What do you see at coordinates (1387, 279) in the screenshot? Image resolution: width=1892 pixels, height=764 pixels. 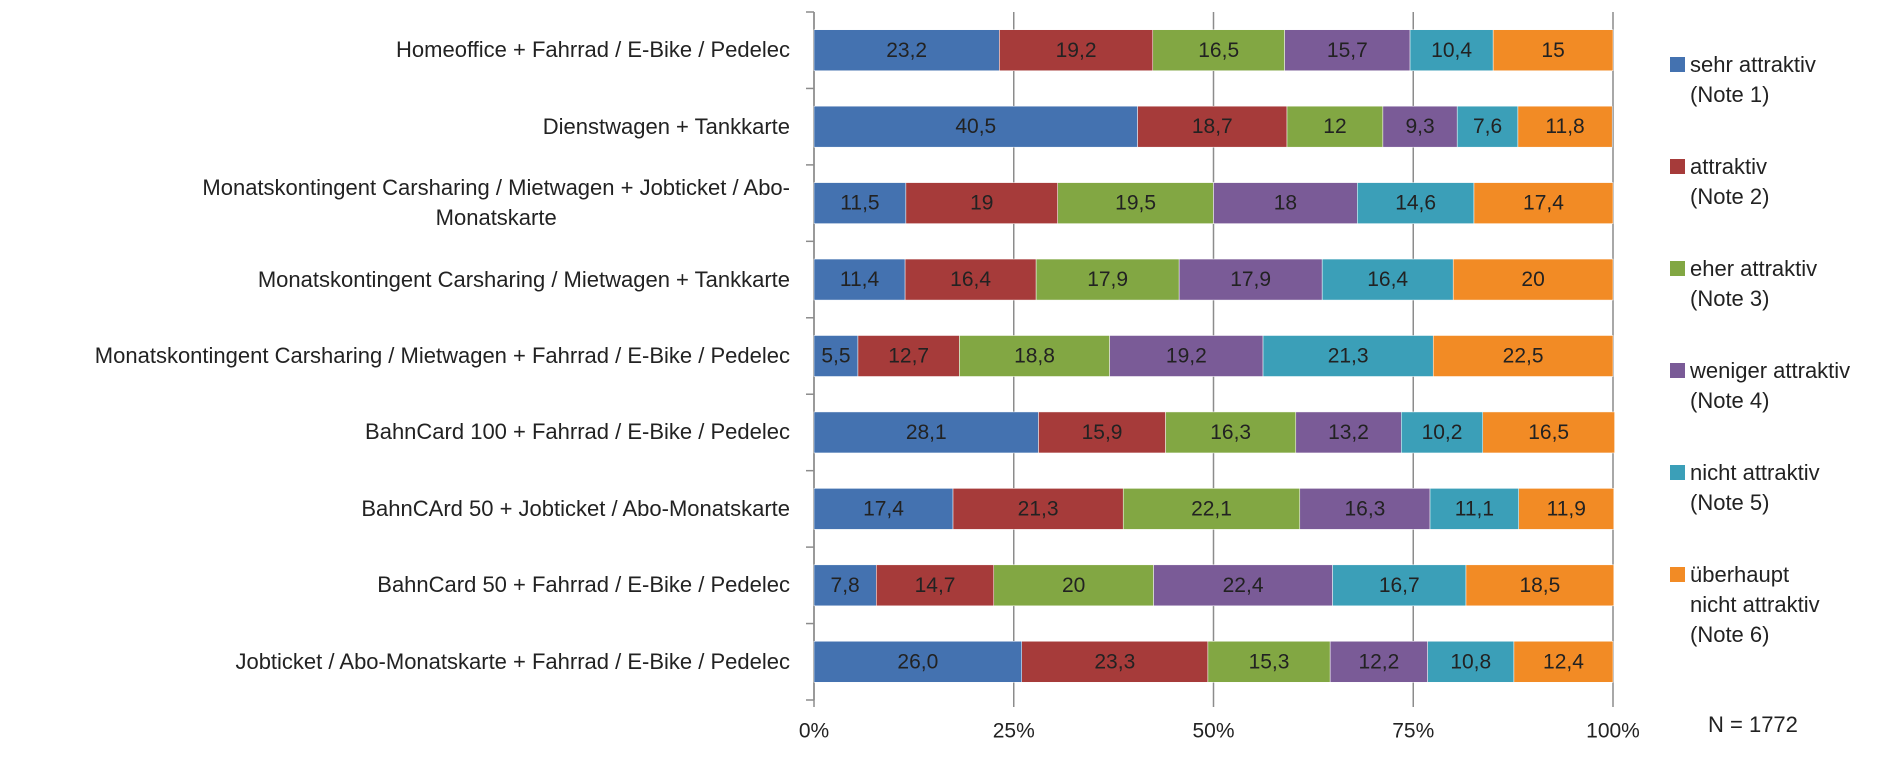 I see `value-label: 16,4` at bounding box center [1387, 279].